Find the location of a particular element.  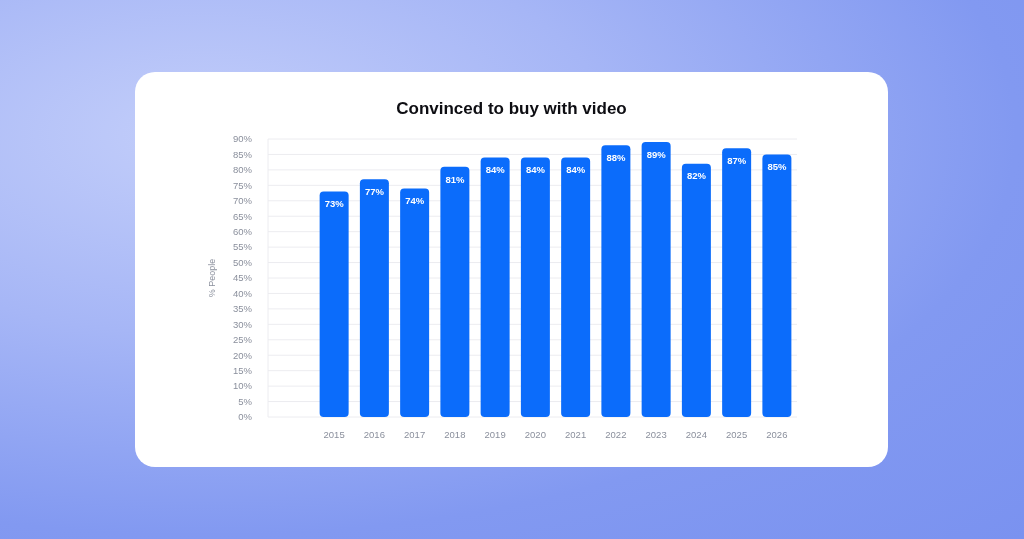

y-tick-label: 85% is located at coordinates (242, 154).